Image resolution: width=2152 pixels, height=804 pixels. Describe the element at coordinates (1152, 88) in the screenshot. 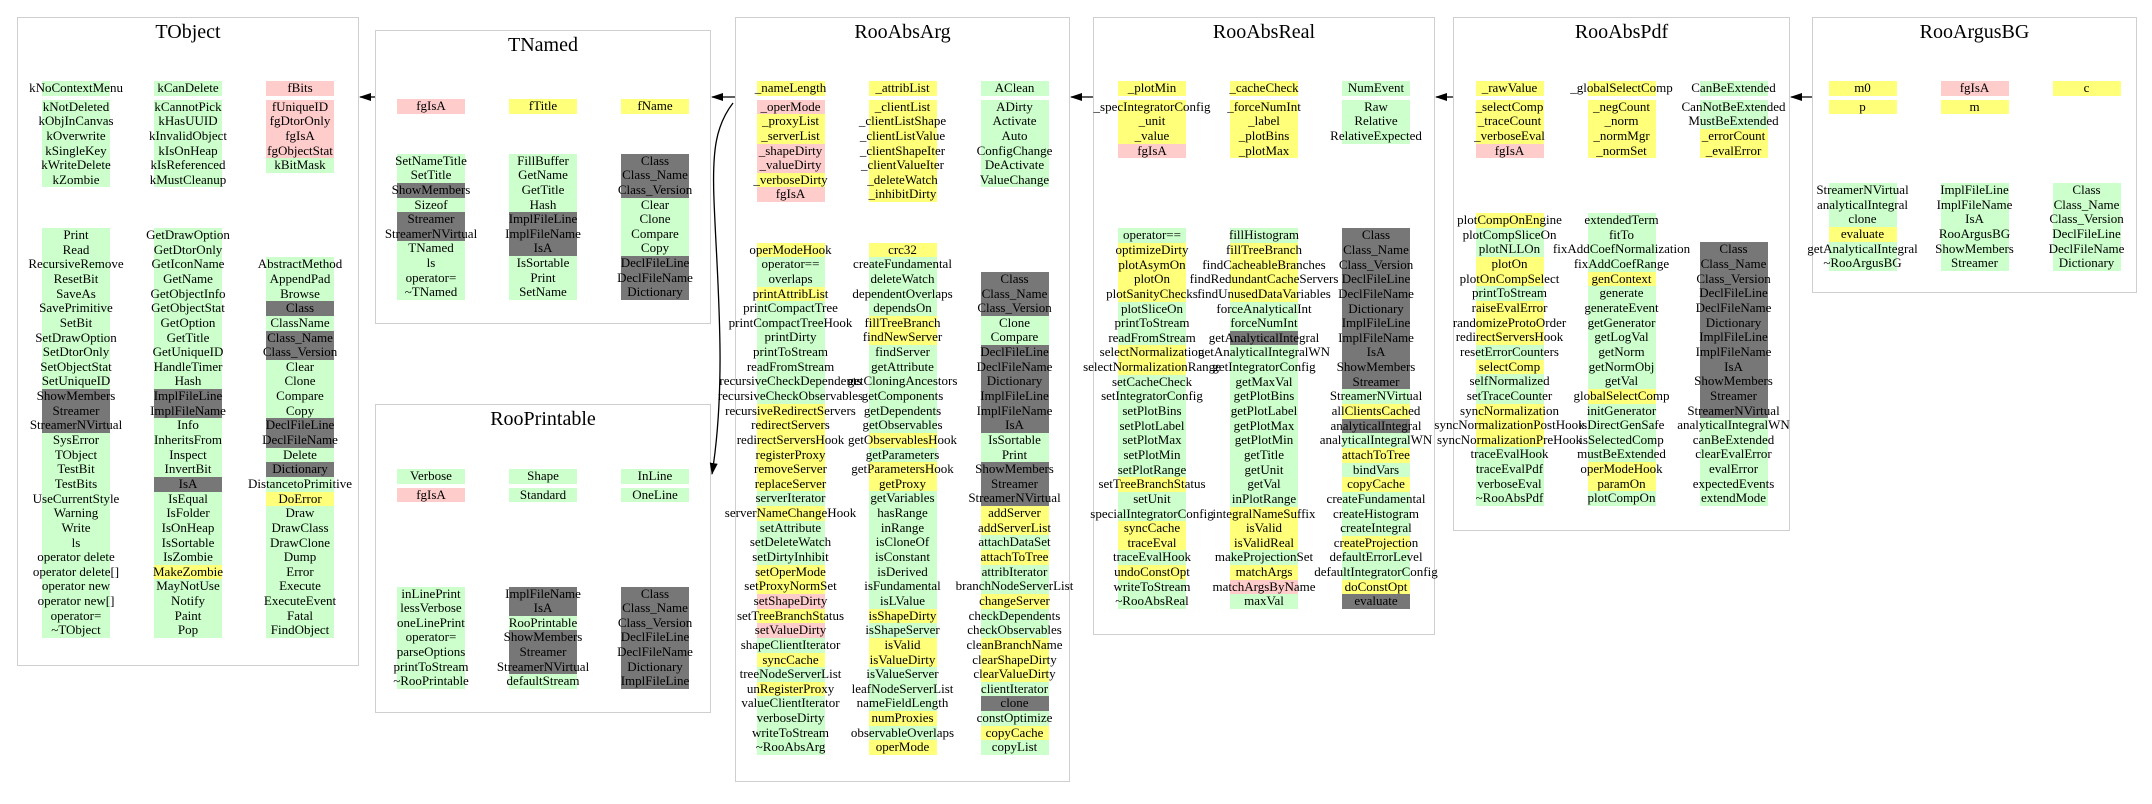

I see `member-item: _plotMin` at that location.